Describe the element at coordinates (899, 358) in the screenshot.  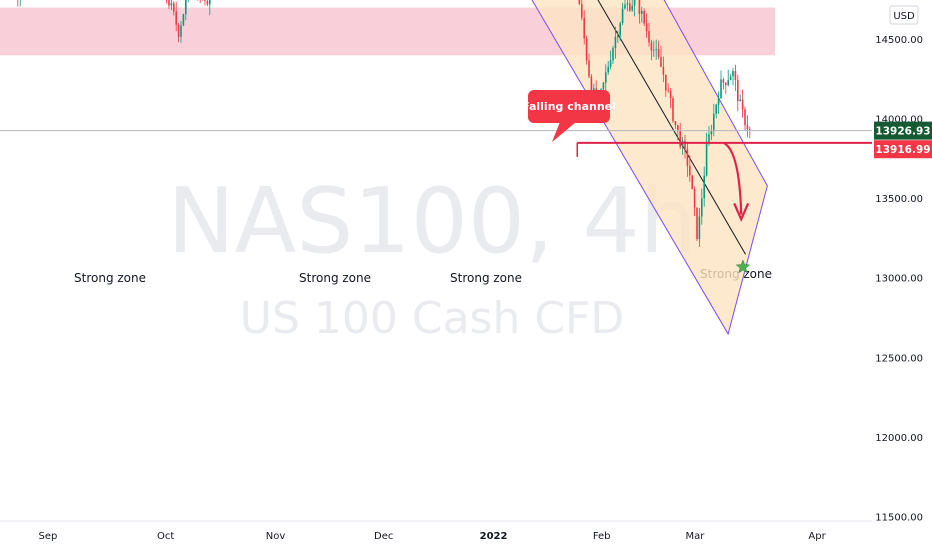
I see `price-tick-label: 12500.00` at that location.